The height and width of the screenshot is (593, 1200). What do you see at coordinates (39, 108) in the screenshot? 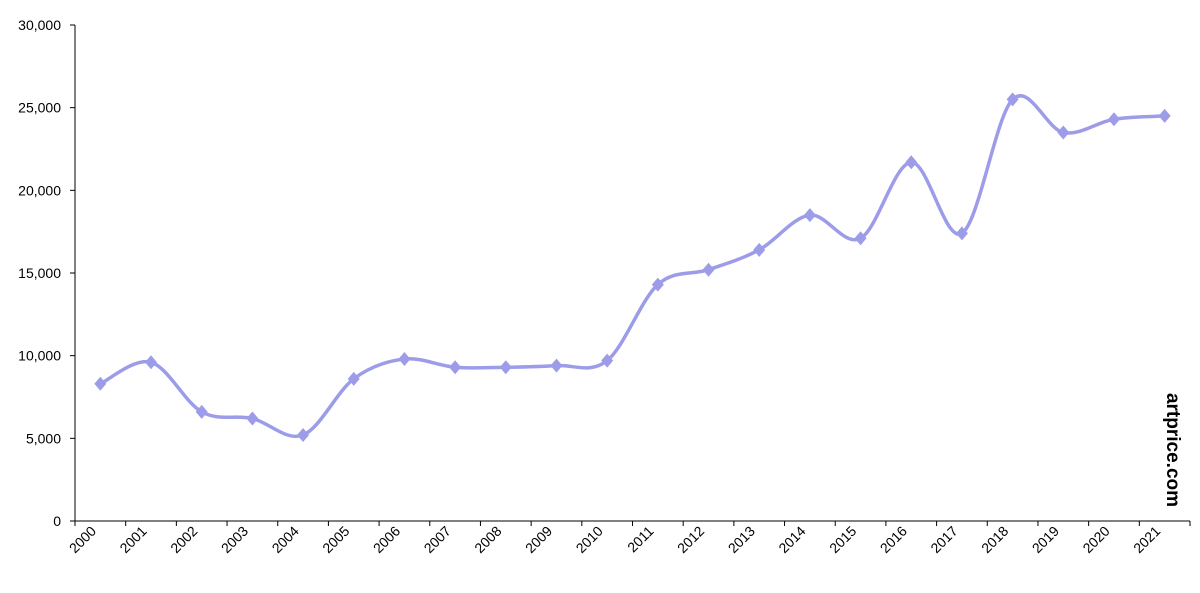
I see `y-tick-label: 25,000` at bounding box center [39, 108].